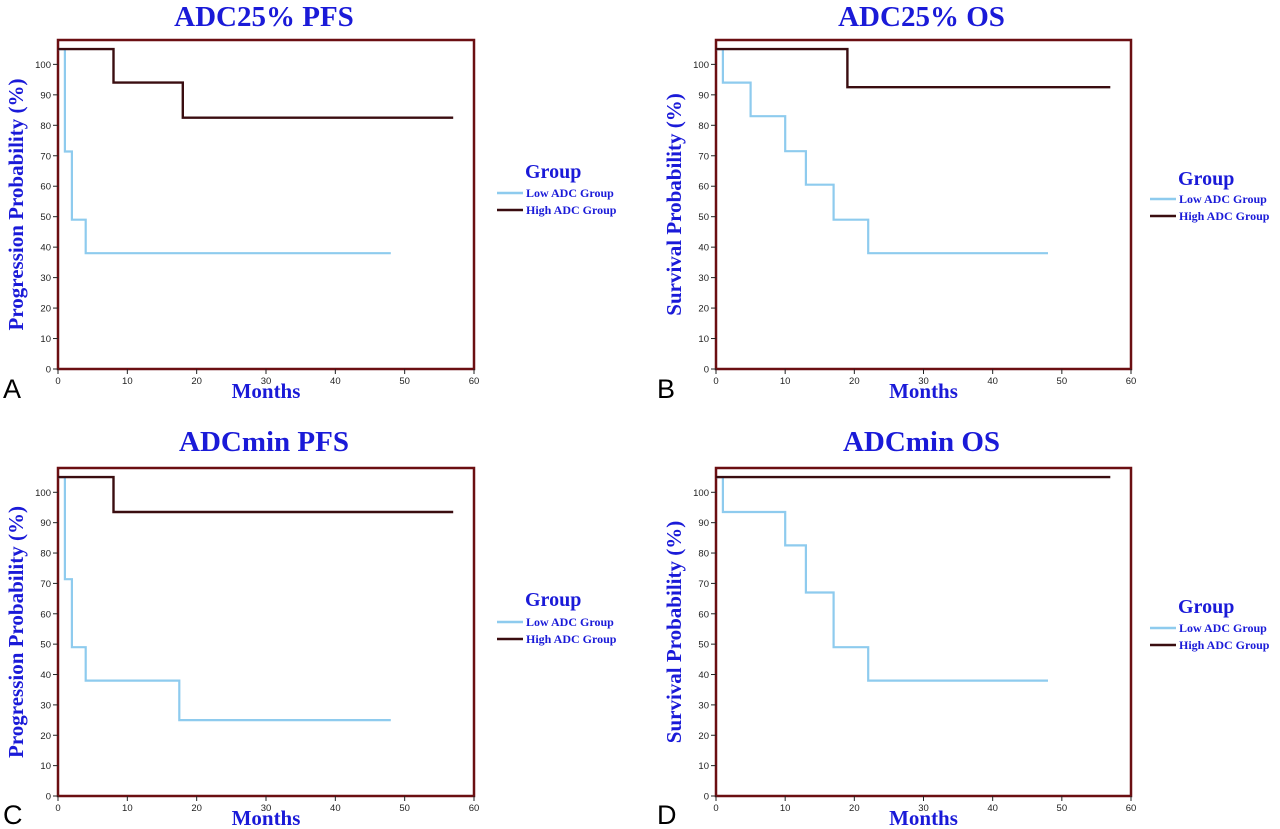 The image size is (1280, 829). What do you see at coordinates (921, 17) in the screenshot?
I see `chart-title: ADC25% OS` at bounding box center [921, 17].